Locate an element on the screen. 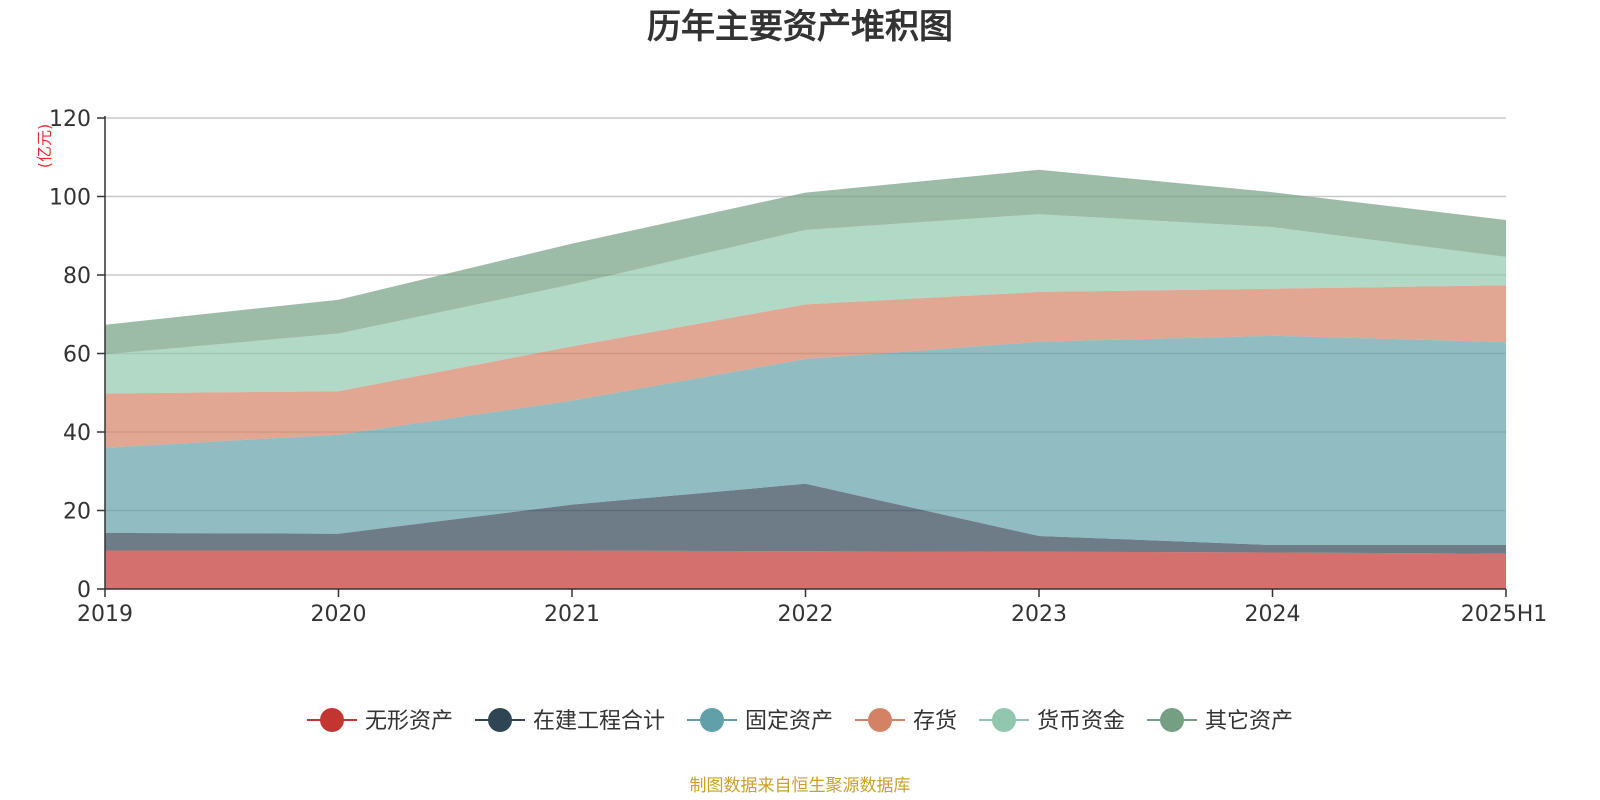 The width and height of the screenshot is (1600, 800). chart-title: 历年主要资产堆积图 is located at coordinates (800, 27).